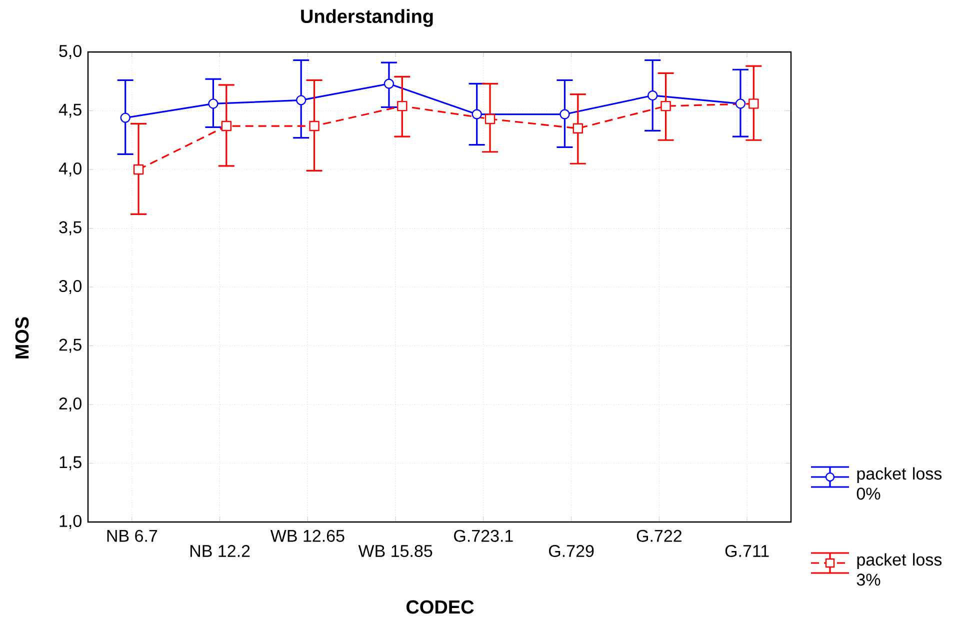  What do you see at coordinates (70, 111) in the screenshot?
I see `y-tick-label: 4,5` at bounding box center [70, 111].